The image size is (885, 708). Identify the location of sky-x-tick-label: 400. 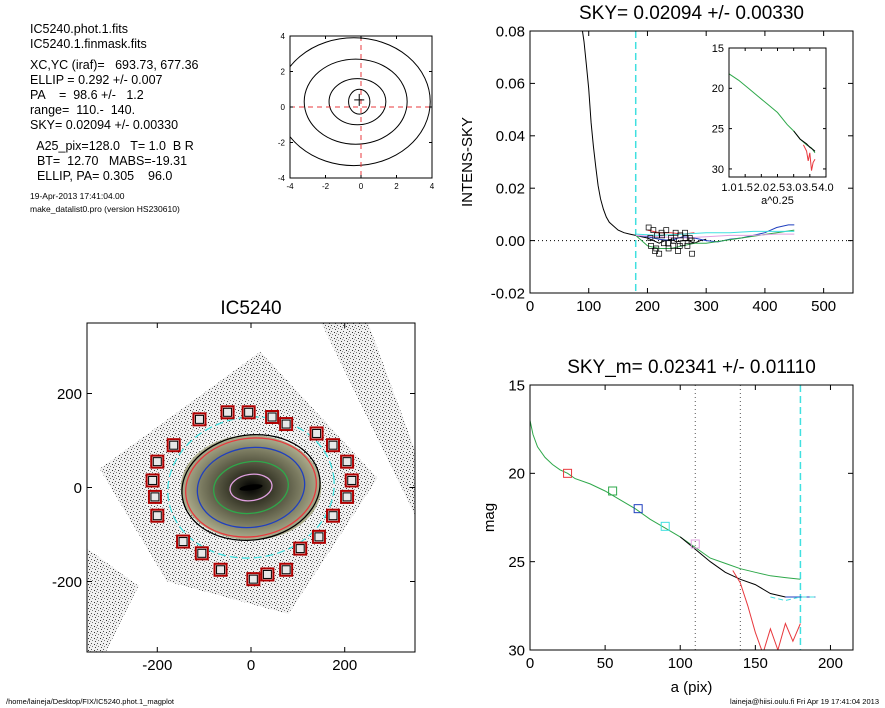
(764, 306).